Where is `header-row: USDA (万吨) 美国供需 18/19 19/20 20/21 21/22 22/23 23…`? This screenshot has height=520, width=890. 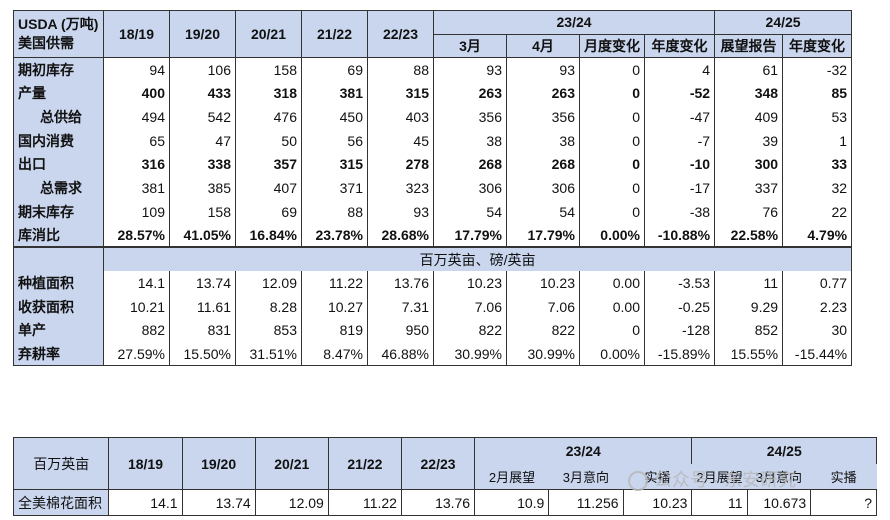
header-row: USDA (万吨) 美国供需 18/19 19/20 20/21 21/22 22/23 23… is located at coordinates (433, 34).